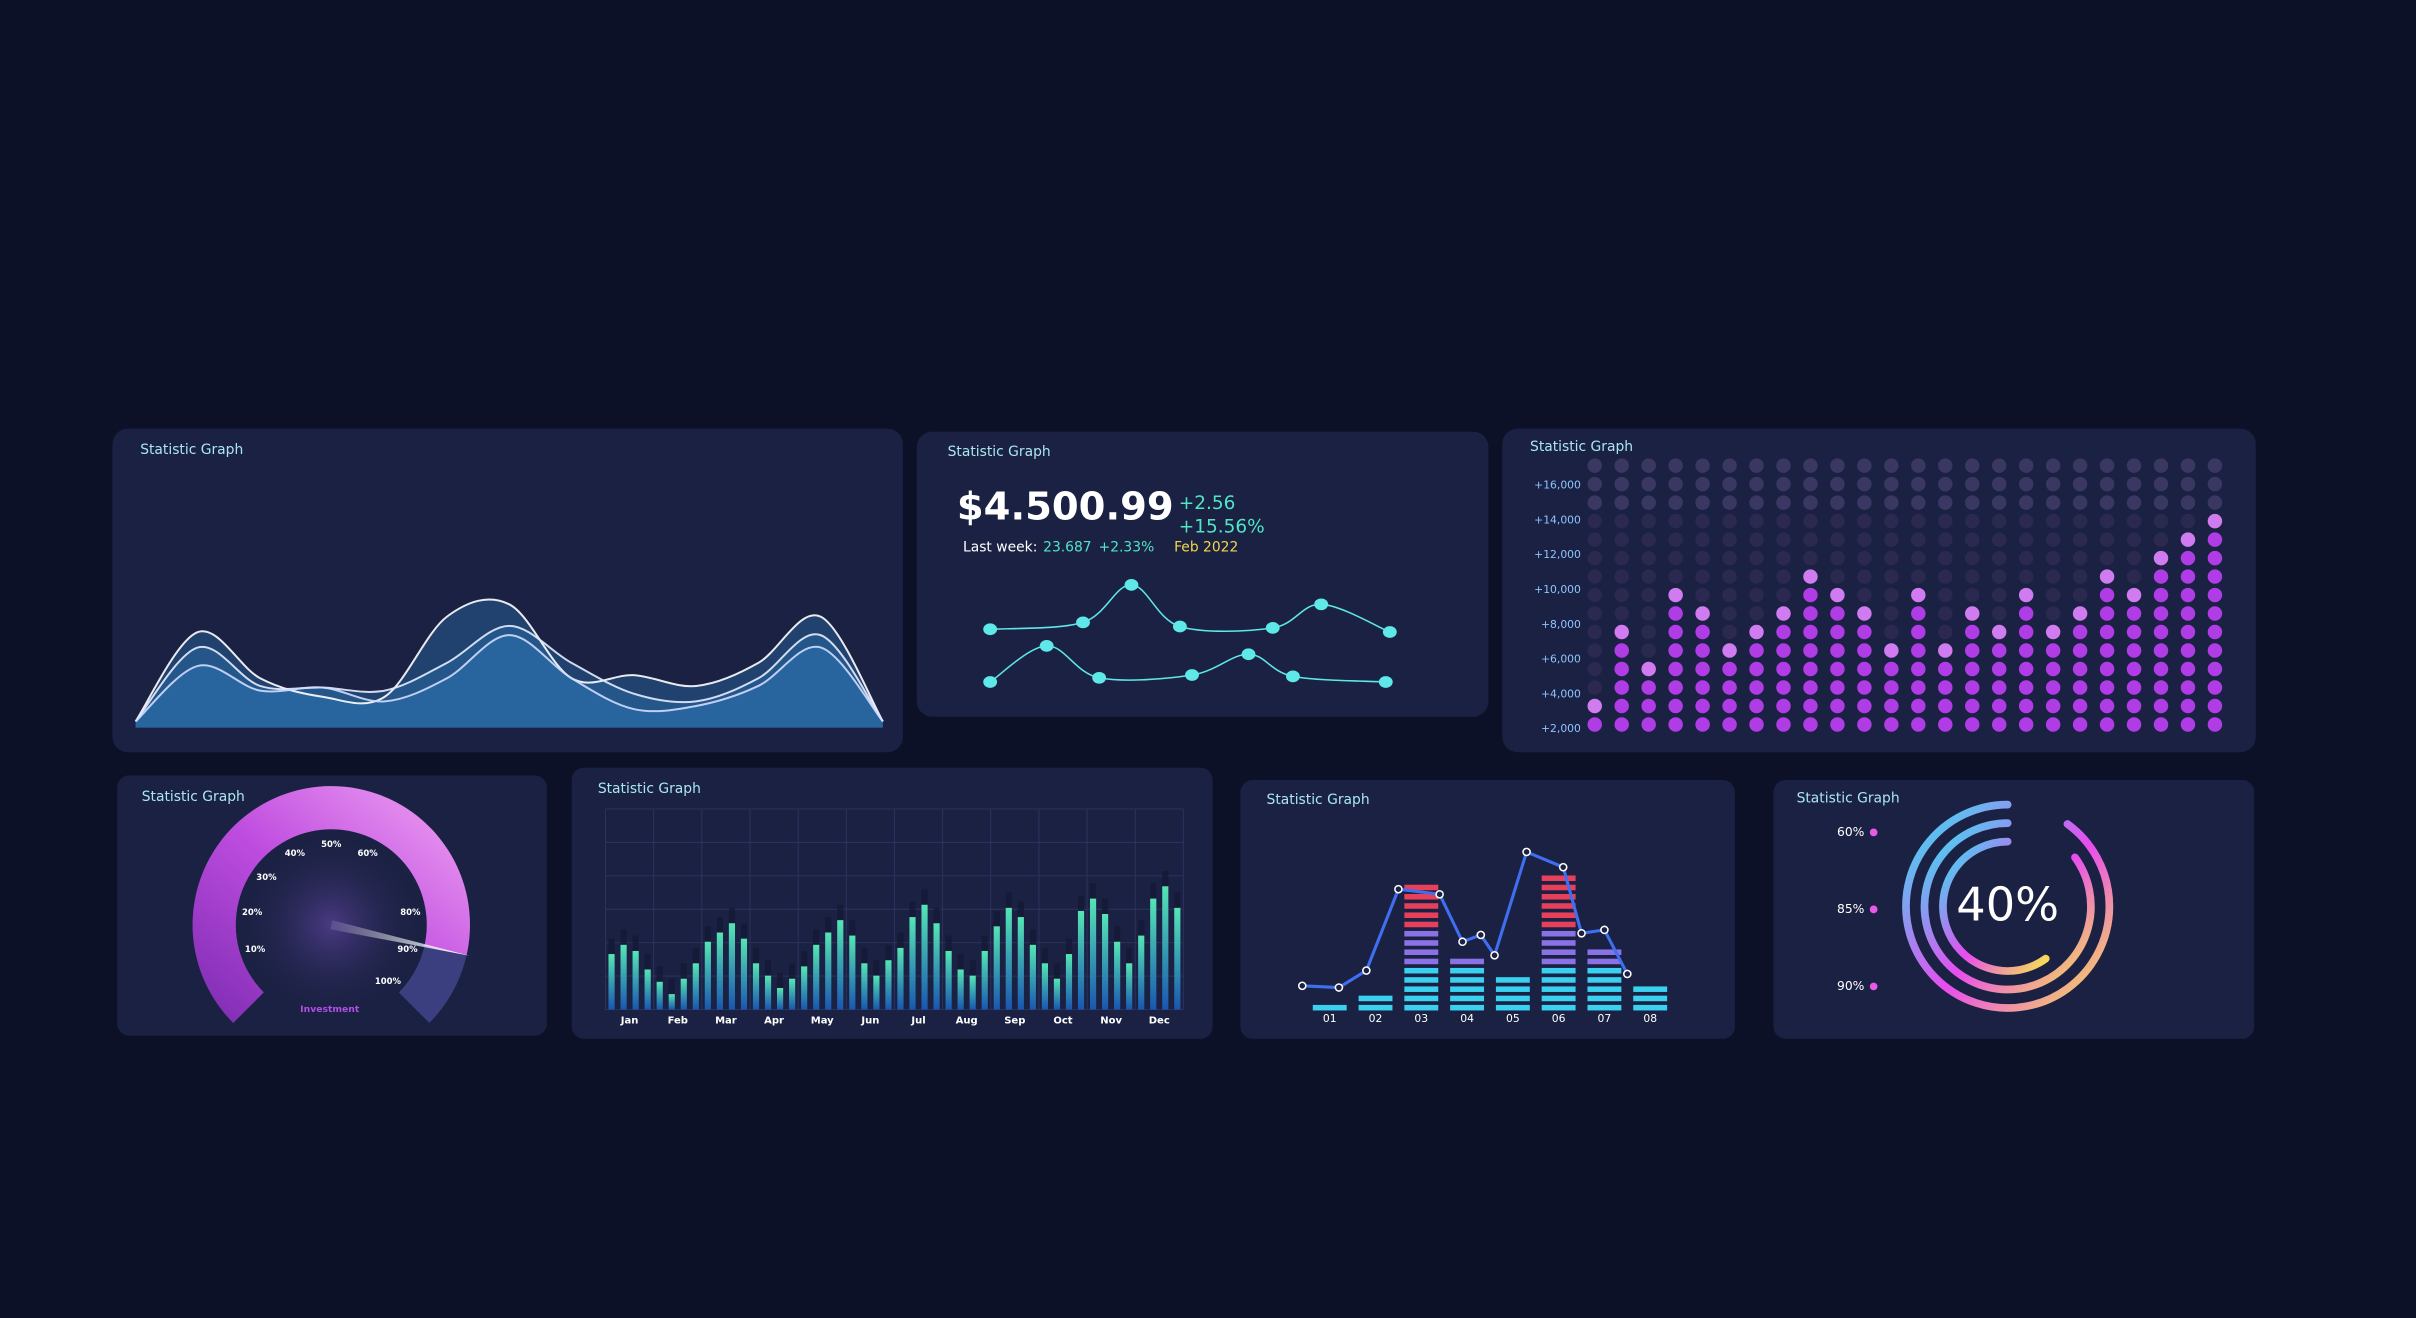  Describe the element at coordinates (509, 678) in the screenshot. I see `wave-line` at that location.